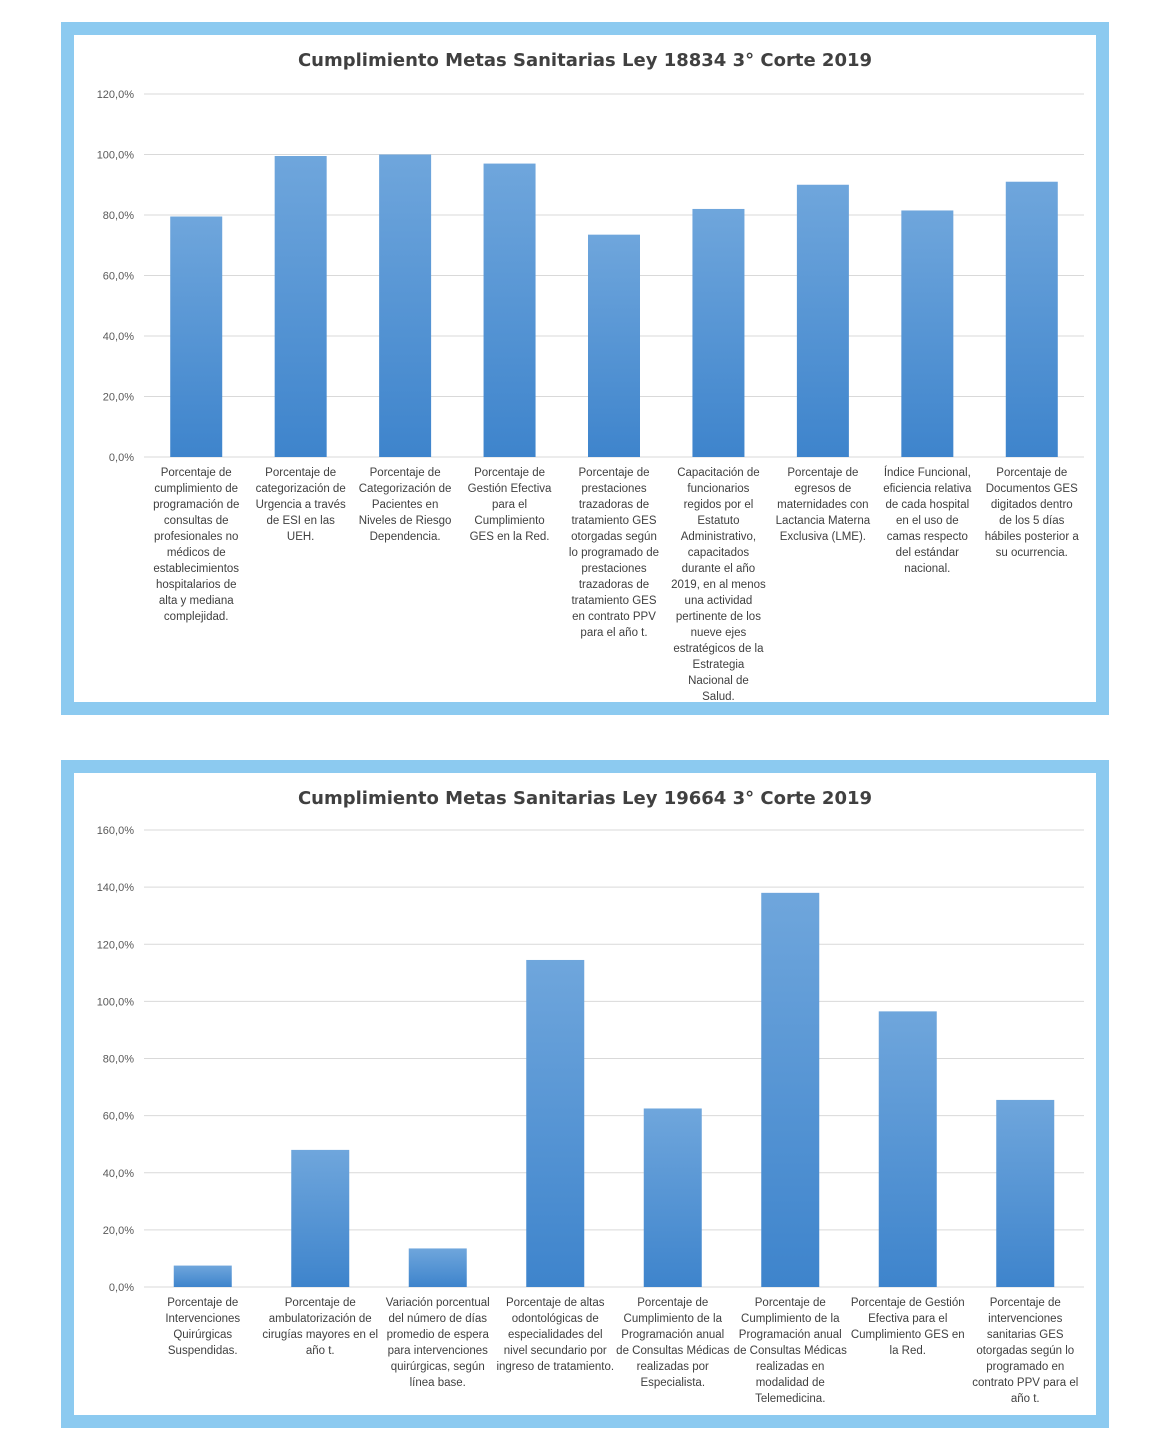 This screenshot has width=1173, height=1447. I want to click on y-tick-label: 160,0%, so click(116, 831).